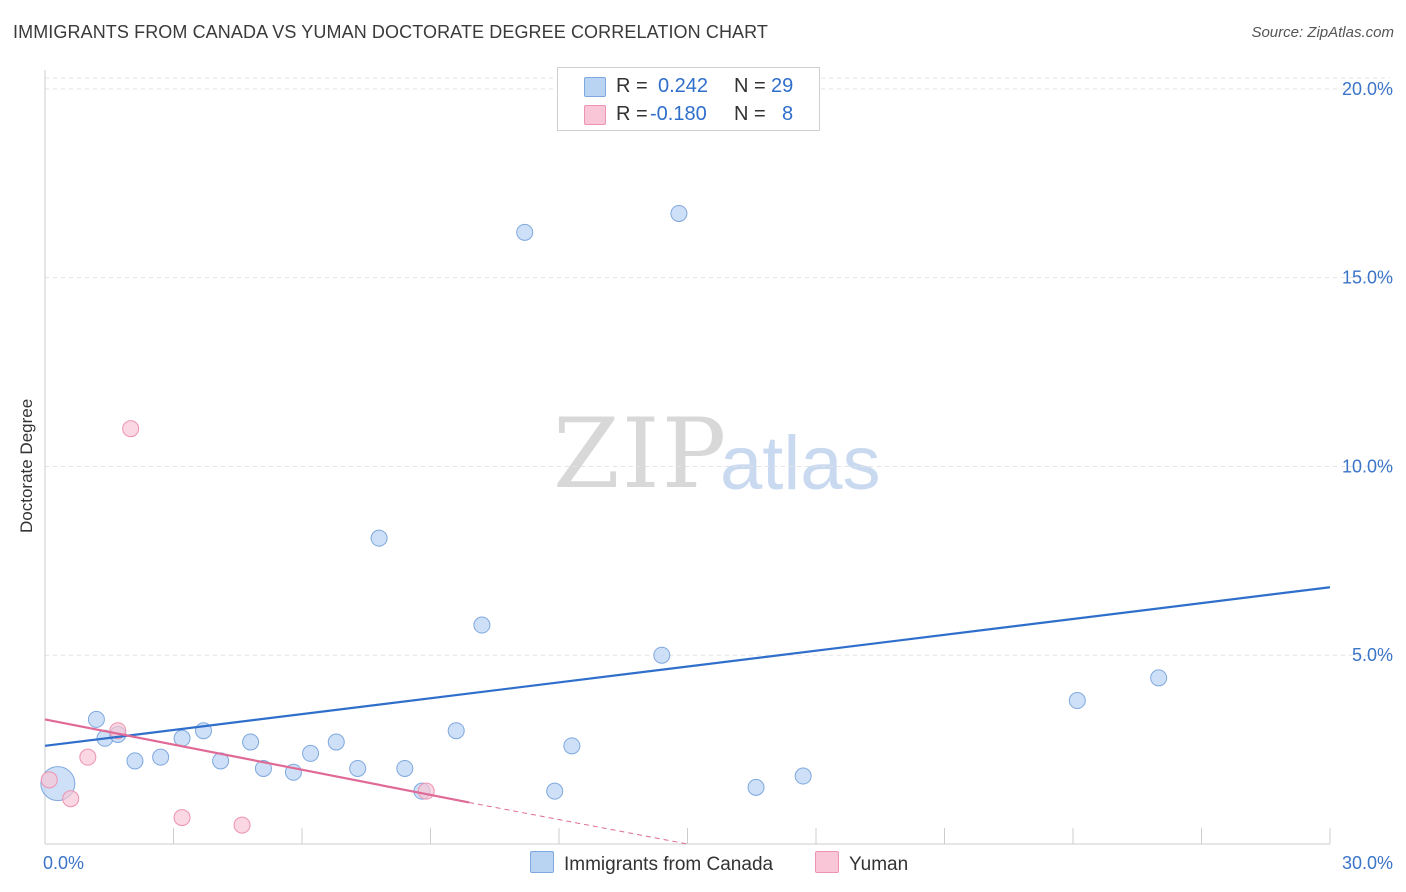 The width and height of the screenshot is (1406, 892). Describe the element at coordinates (632, 114) in the screenshot. I see `yuman-r-label: R =` at that location.